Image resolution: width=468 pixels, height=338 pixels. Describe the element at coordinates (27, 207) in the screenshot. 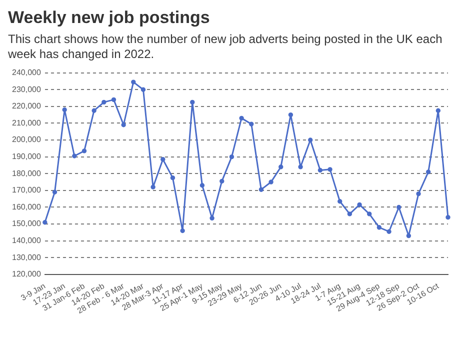

I see `y-tick-label: 160,000` at that location.